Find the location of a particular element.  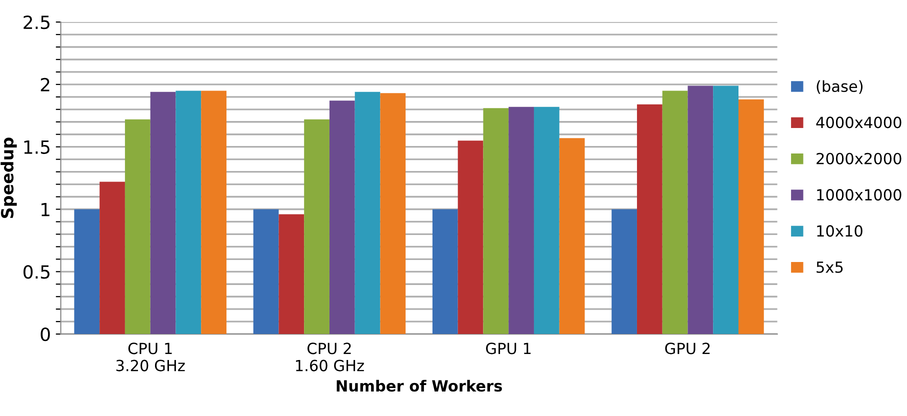

legend-label: (base) is located at coordinates (839, 87).